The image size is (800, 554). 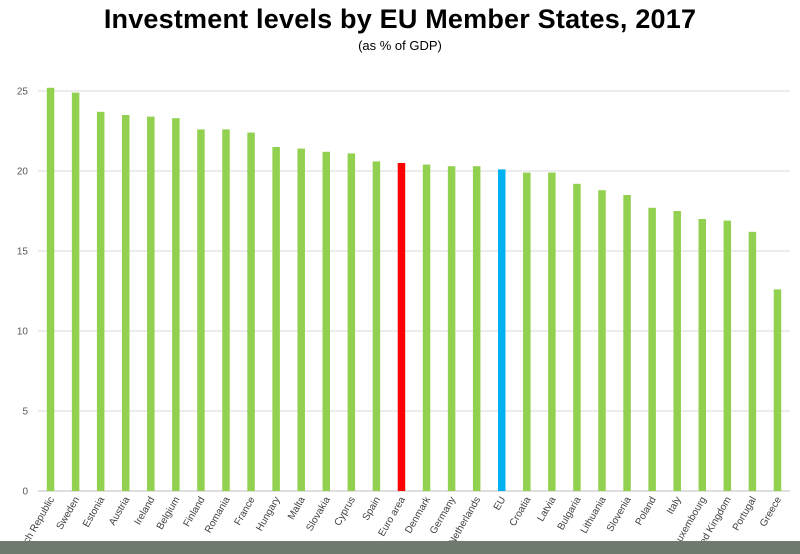 What do you see at coordinates (372, 509) in the screenshot?
I see `x-category-label: Spain` at bounding box center [372, 509].